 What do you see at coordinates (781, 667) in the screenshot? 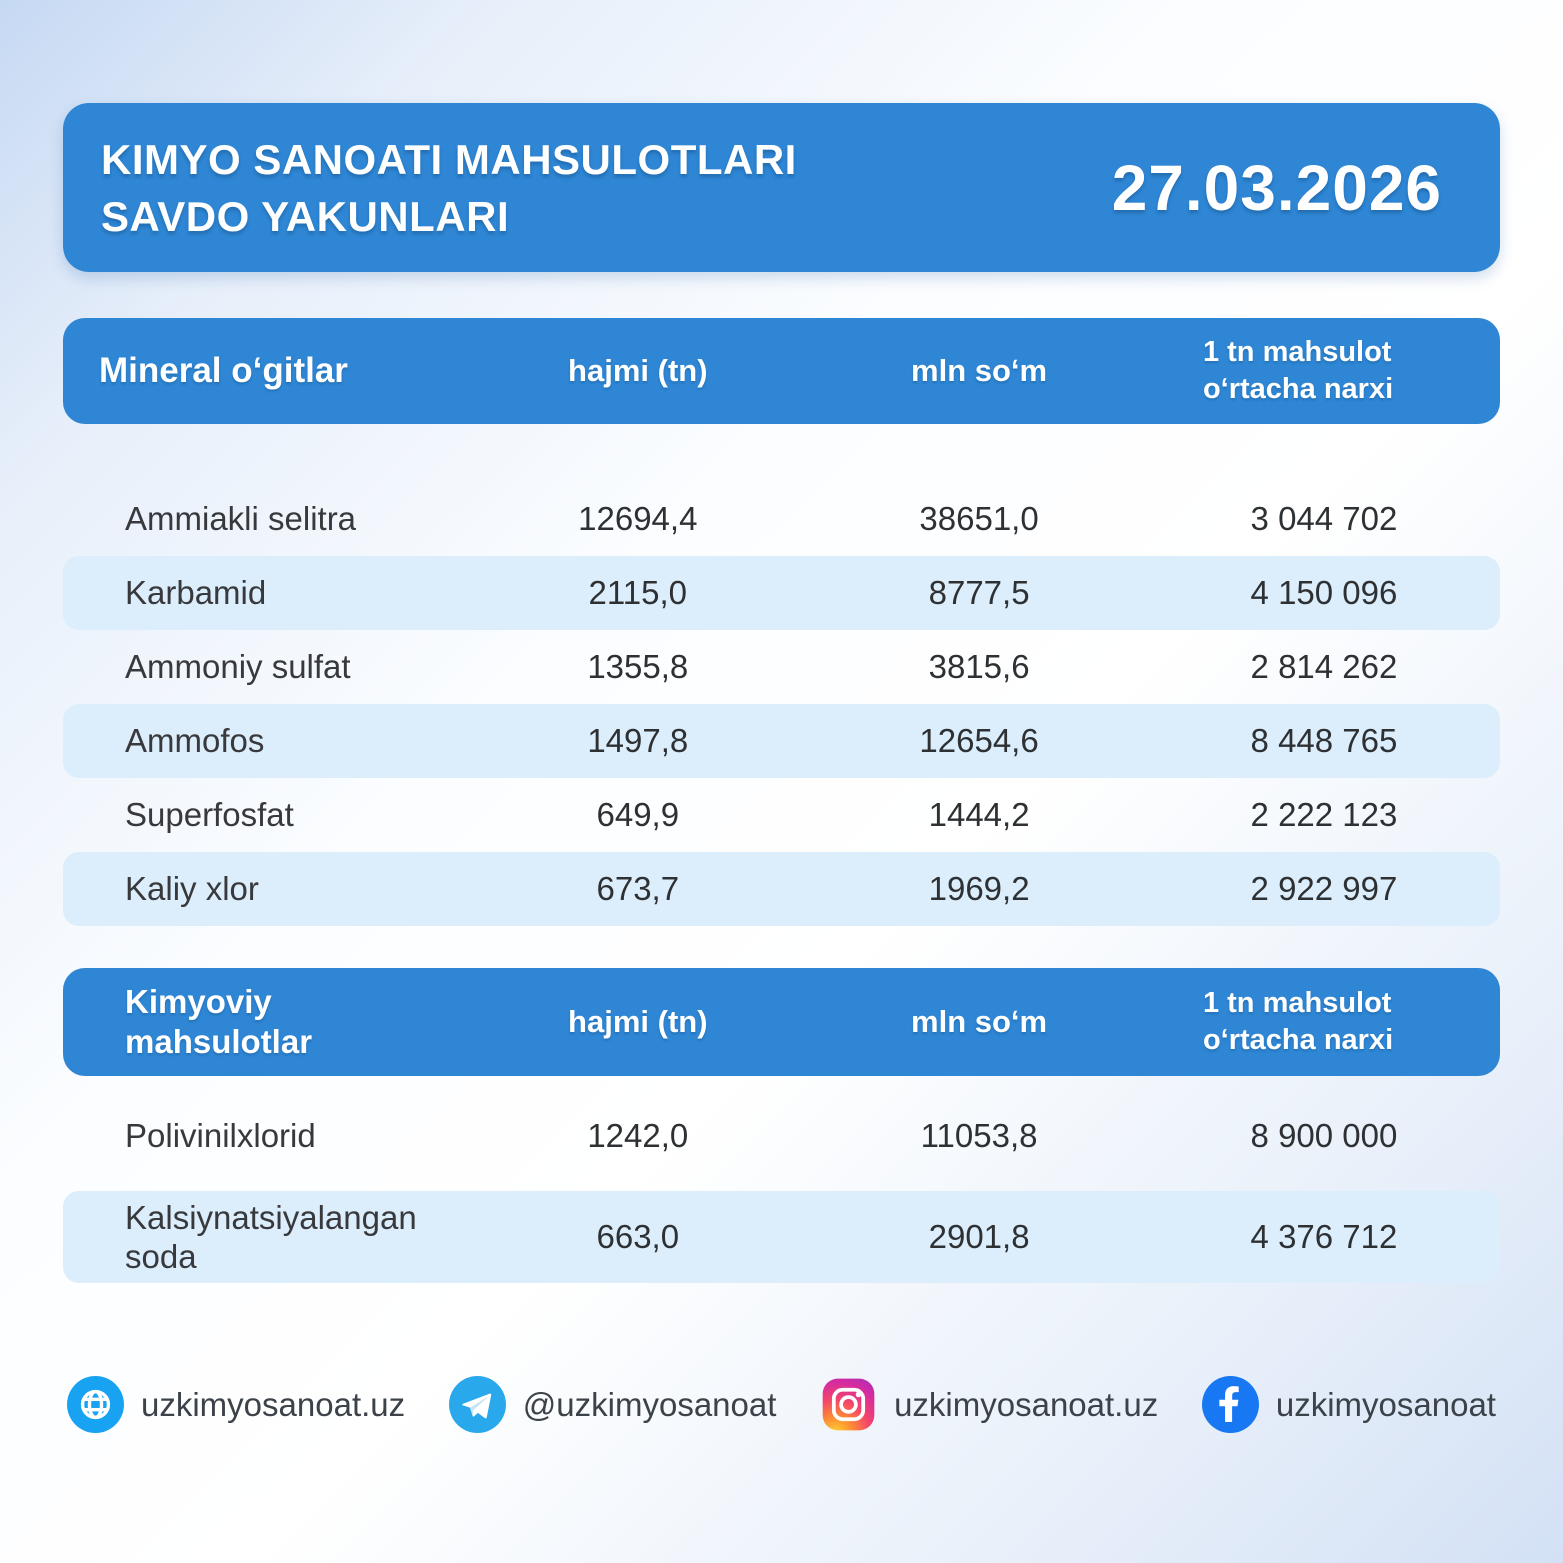
I see `table-row: Ammoniy sulfat 1355,8 3815,6 2 814 262` at bounding box center [781, 667].